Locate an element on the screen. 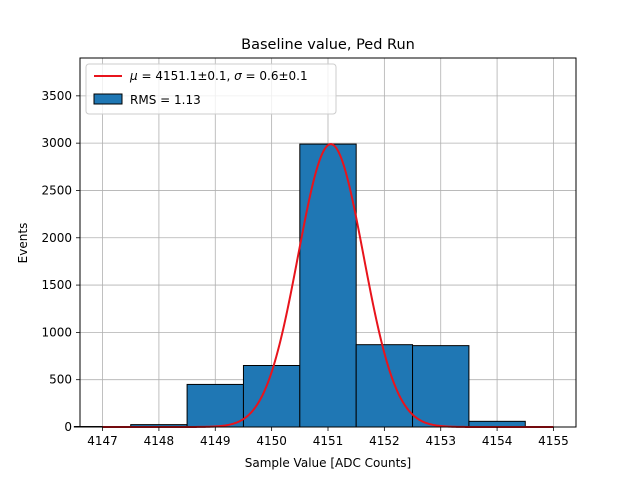 Image resolution: width=640 pixels, height=480 pixels. chart-title: Baseline value, Ped Run is located at coordinates (328, 45).